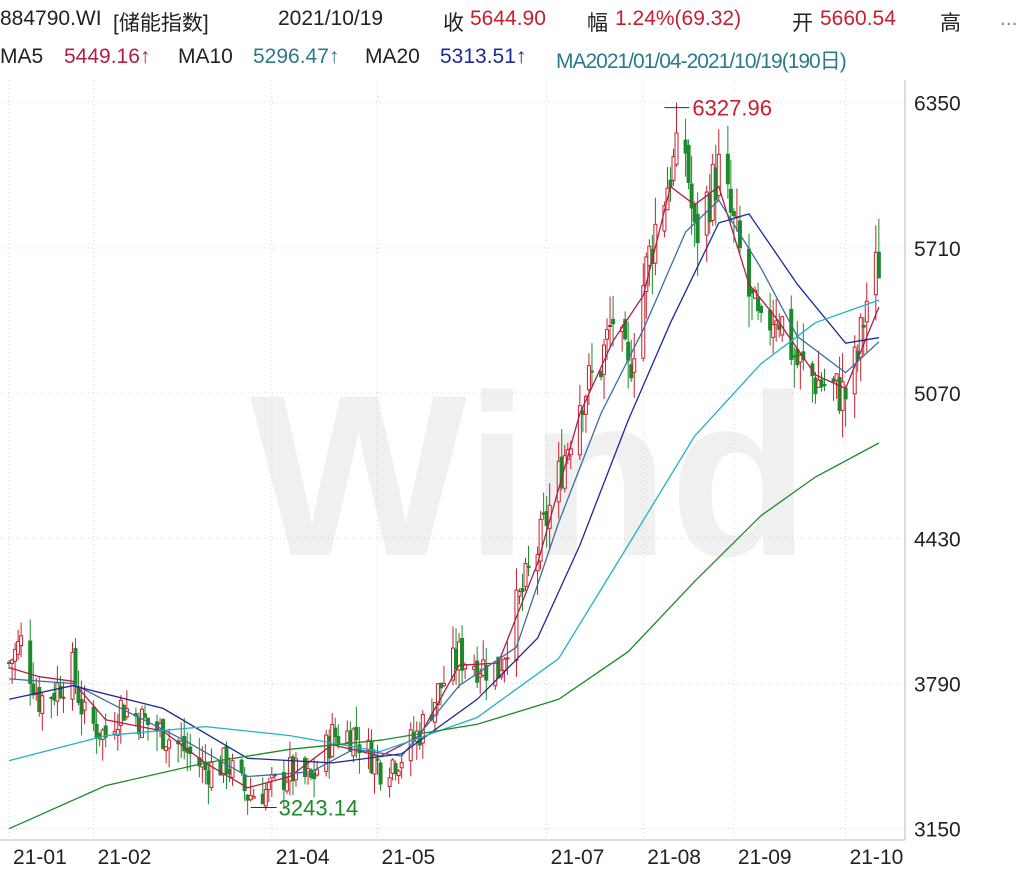  Describe the element at coordinates (319, 808) in the screenshot. I see `low-annotation: 3243.14` at that location.